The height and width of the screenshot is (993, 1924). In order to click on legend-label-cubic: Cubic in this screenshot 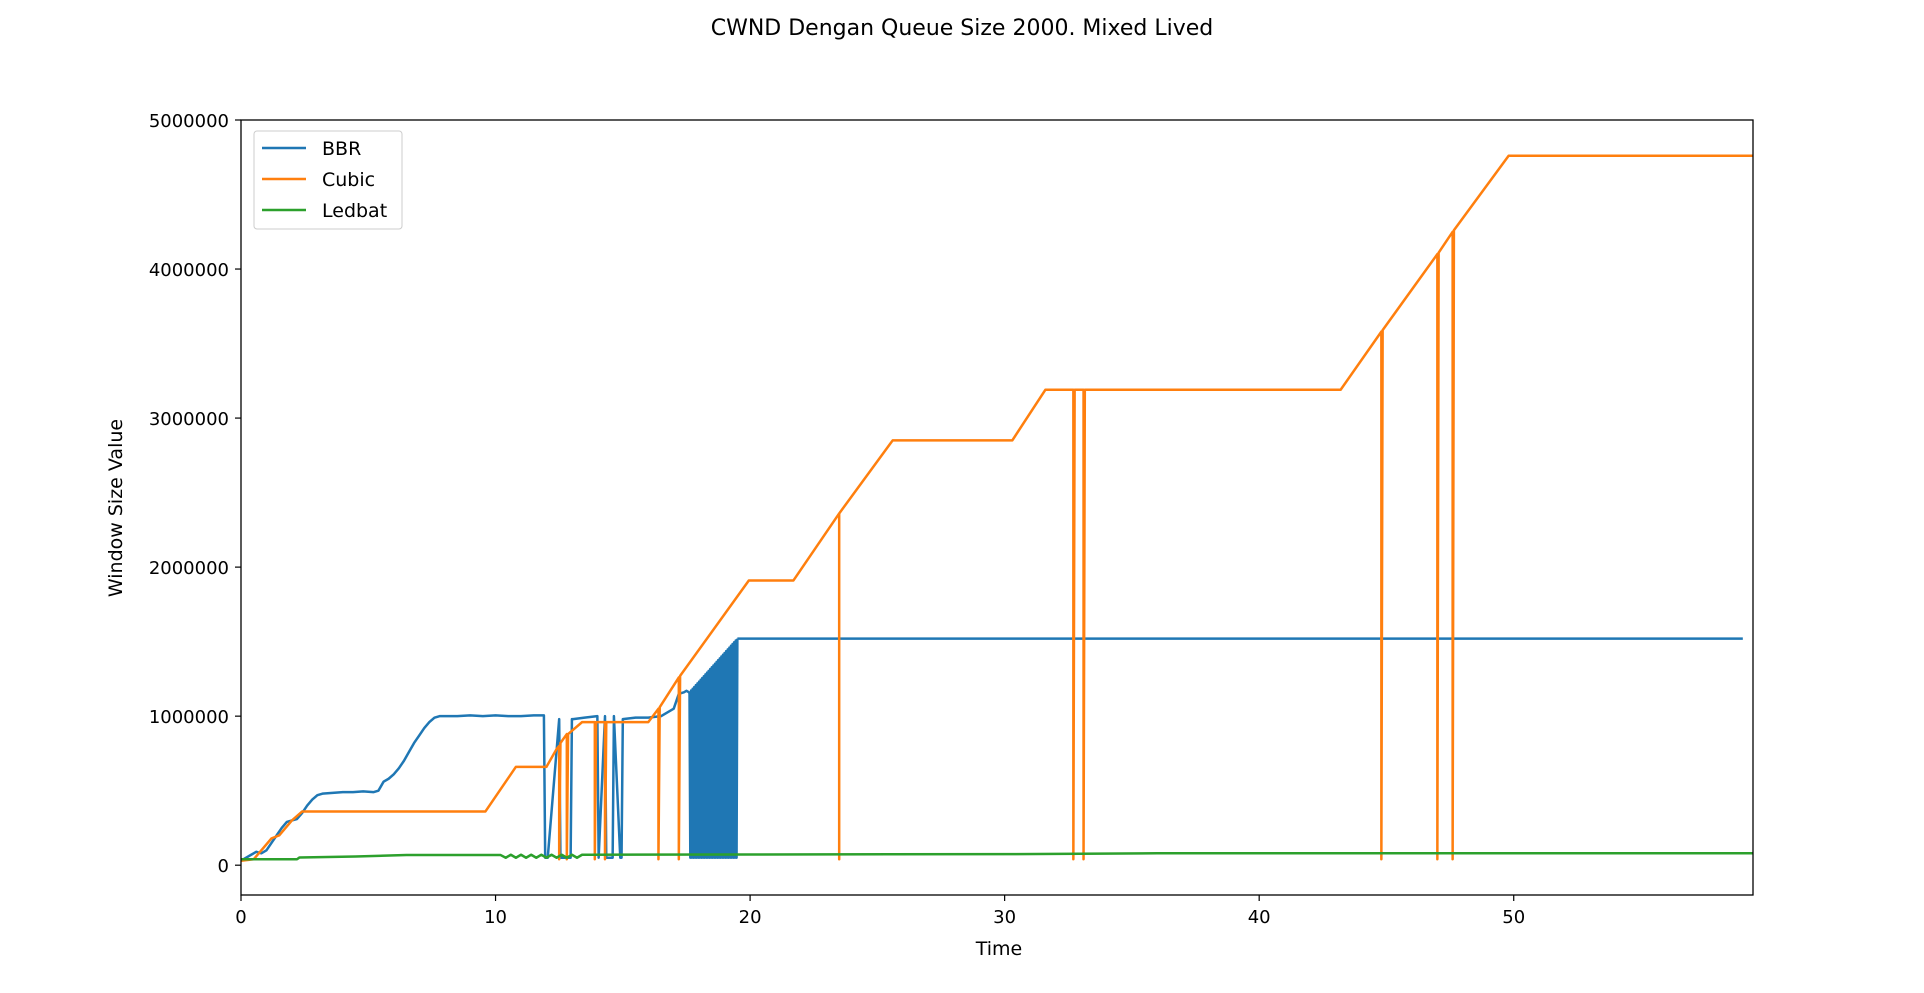, I will do `click(348, 180)`.